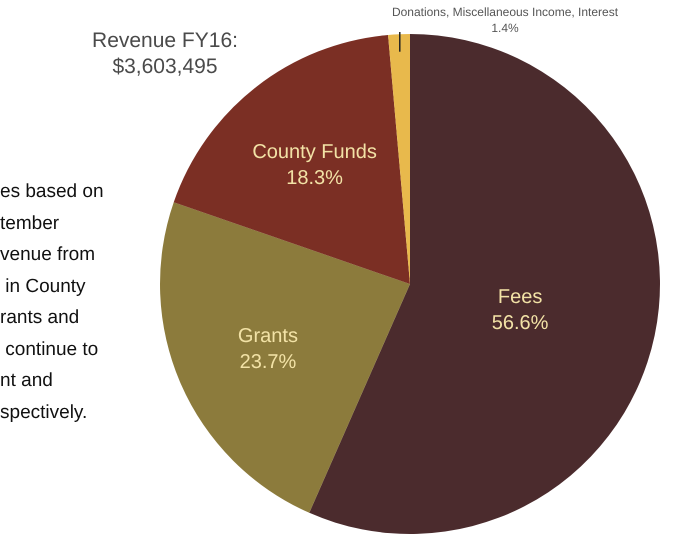  What do you see at coordinates (315, 177) in the screenshot?
I see `data-label: 18.3%` at bounding box center [315, 177].